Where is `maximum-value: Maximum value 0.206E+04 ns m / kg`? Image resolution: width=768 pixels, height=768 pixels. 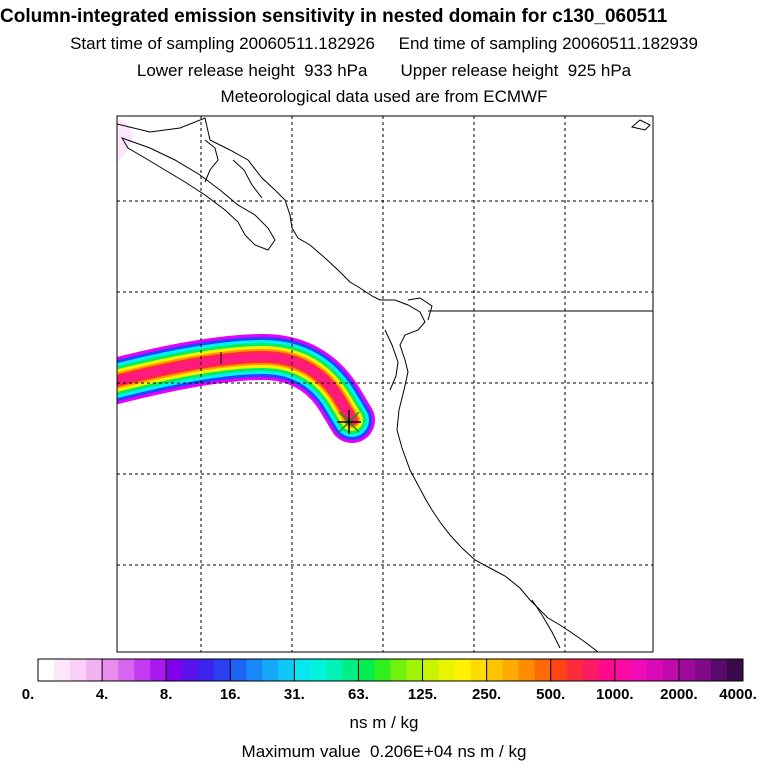 maximum-value: Maximum value 0.206E+04 ns m / kg is located at coordinates (384, 751).